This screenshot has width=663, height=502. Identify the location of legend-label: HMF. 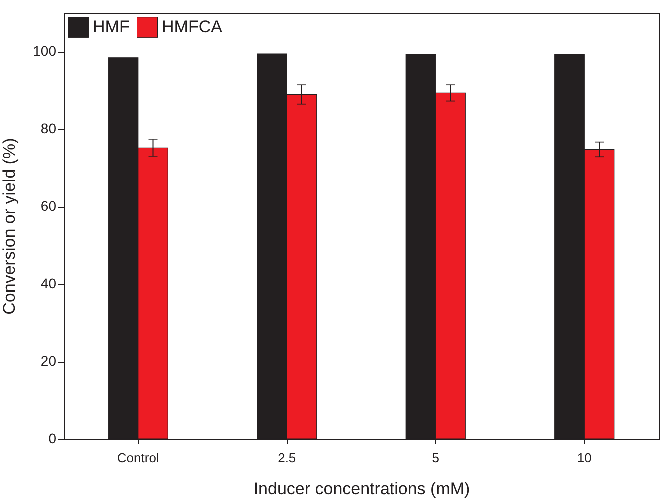
(111, 27).